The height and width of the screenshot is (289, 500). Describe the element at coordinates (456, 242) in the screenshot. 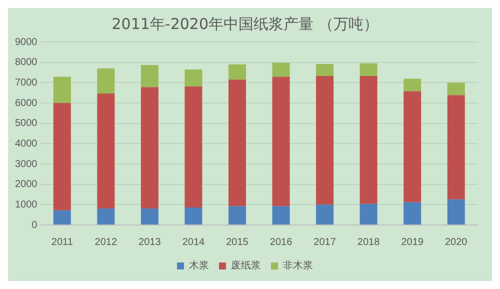

I see `x-tick-label: 2020` at that location.